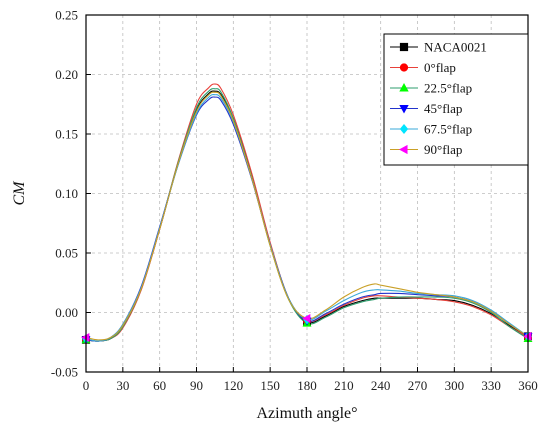 The image size is (550, 436). What do you see at coordinates (448, 129) in the screenshot?
I see `legend-label: 67.5°flap` at bounding box center [448, 129].